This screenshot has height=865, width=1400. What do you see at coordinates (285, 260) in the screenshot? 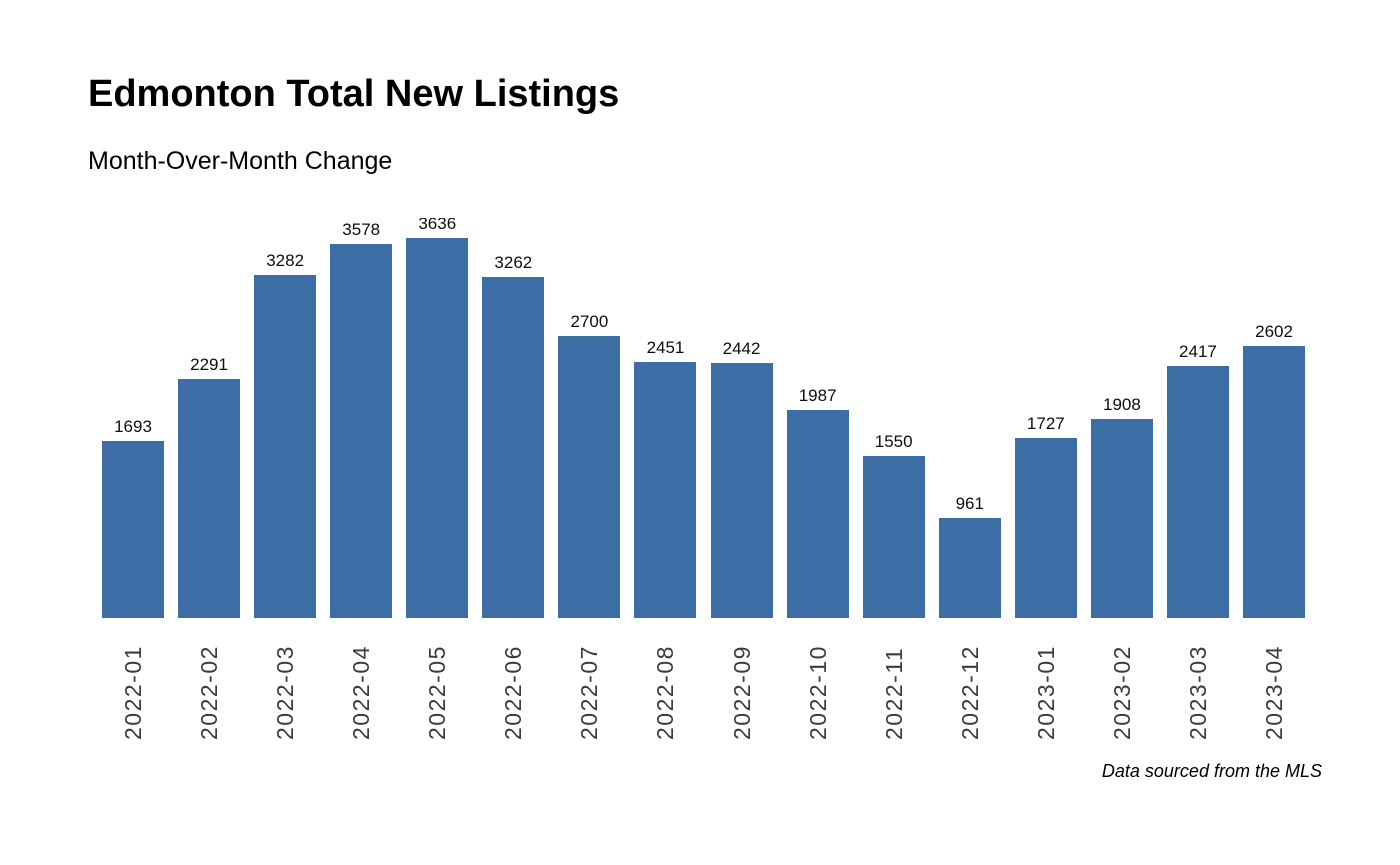
I see `bar-value-label: 3282` at bounding box center [285, 260].